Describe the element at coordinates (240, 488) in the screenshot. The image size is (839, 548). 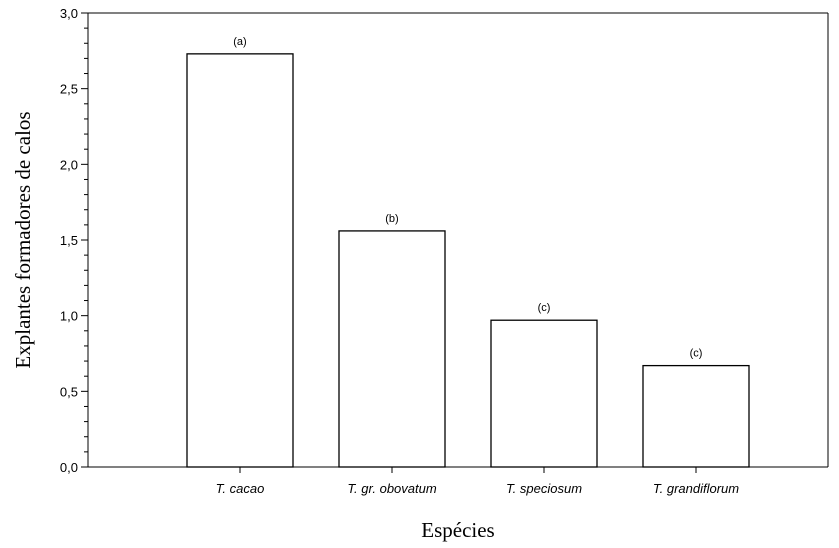
I see `x-tick-label: T. cacao` at that location.